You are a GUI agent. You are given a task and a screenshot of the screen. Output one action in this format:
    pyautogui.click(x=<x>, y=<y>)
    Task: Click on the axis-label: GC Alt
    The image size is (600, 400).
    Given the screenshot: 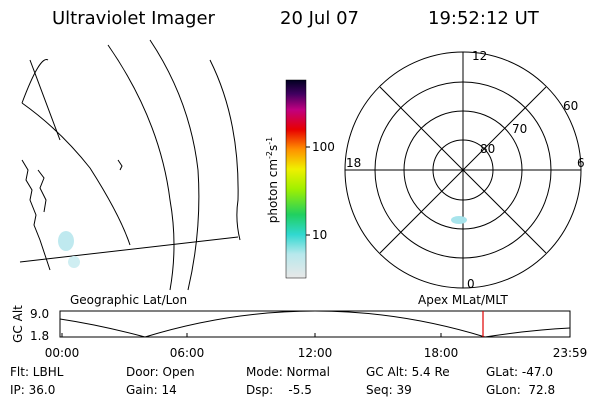 What is the action you would take?
    pyautogui.click(x=18, y=324)
    